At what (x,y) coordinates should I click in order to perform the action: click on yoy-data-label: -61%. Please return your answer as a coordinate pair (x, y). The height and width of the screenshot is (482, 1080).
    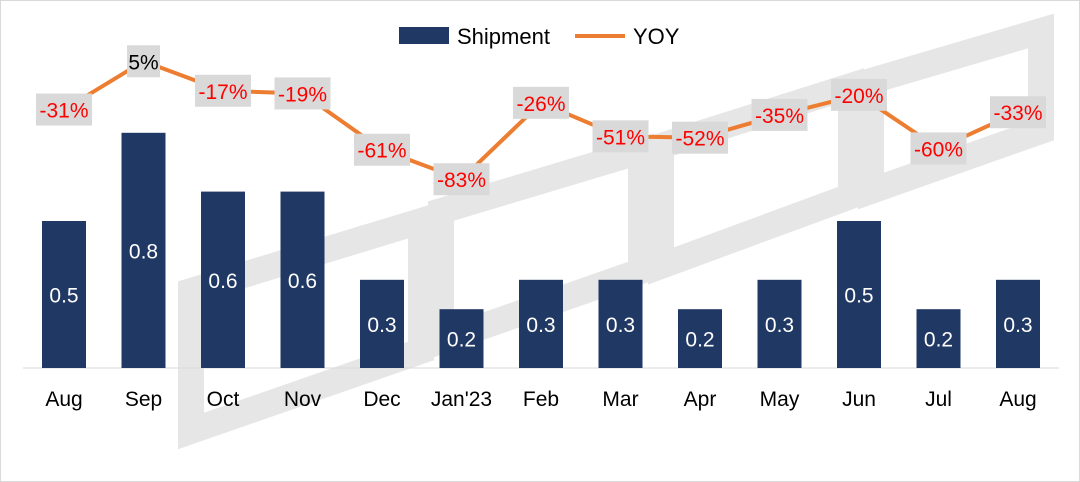
    Looking at the image, I should click on (381, 151).